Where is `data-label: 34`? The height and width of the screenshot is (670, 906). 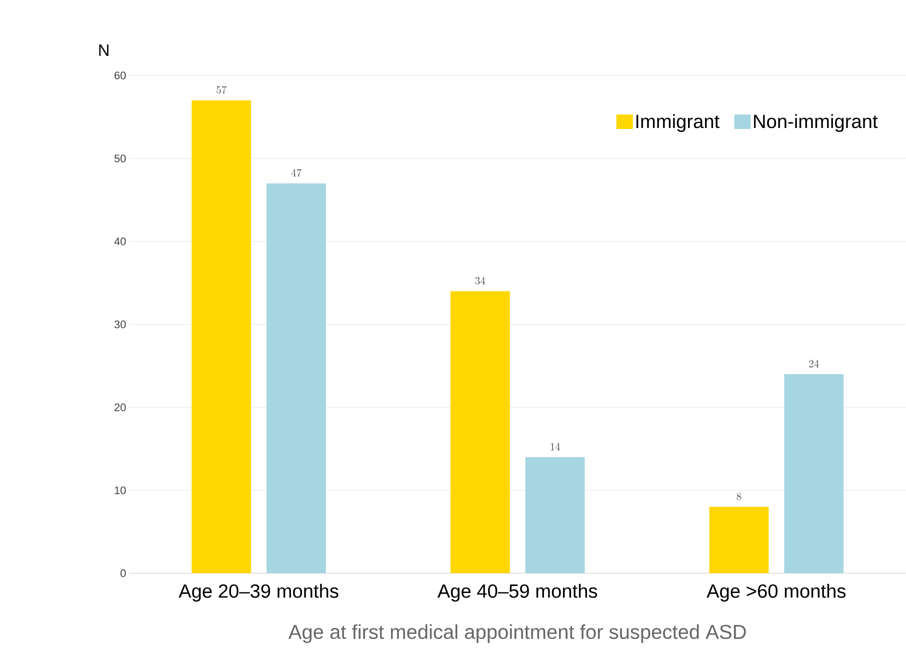
data-label: 34 is located at coordinates (480, 281).